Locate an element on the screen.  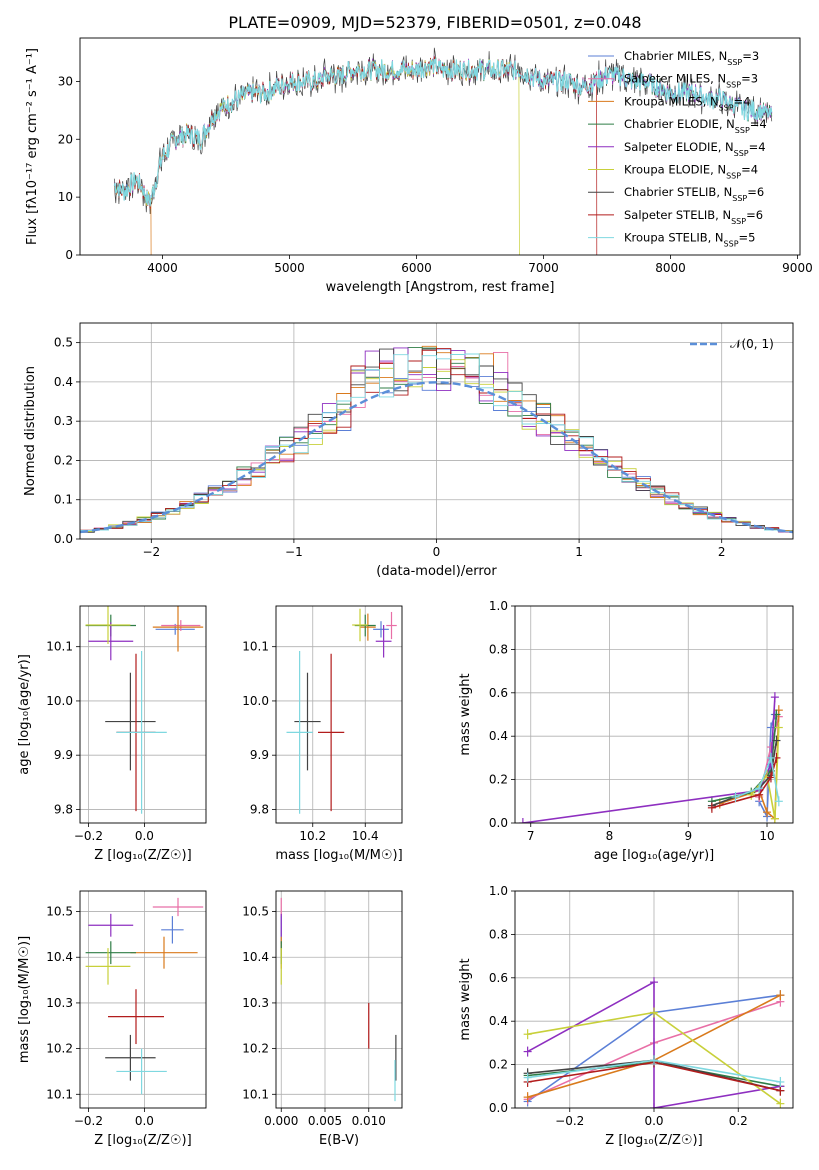
x-tick-label: 4000 is located at coordinates (162, 268).